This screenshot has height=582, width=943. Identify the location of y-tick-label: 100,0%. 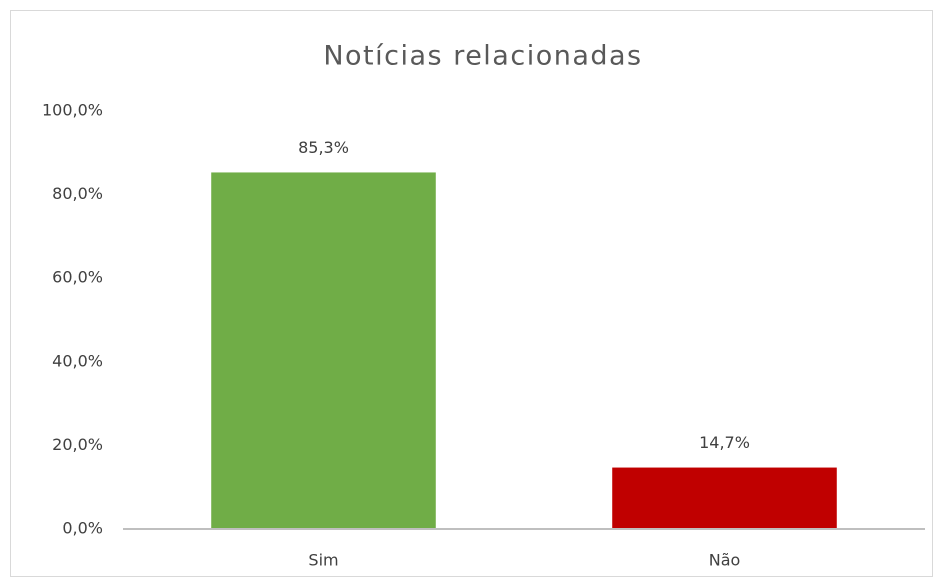
(72, 110).